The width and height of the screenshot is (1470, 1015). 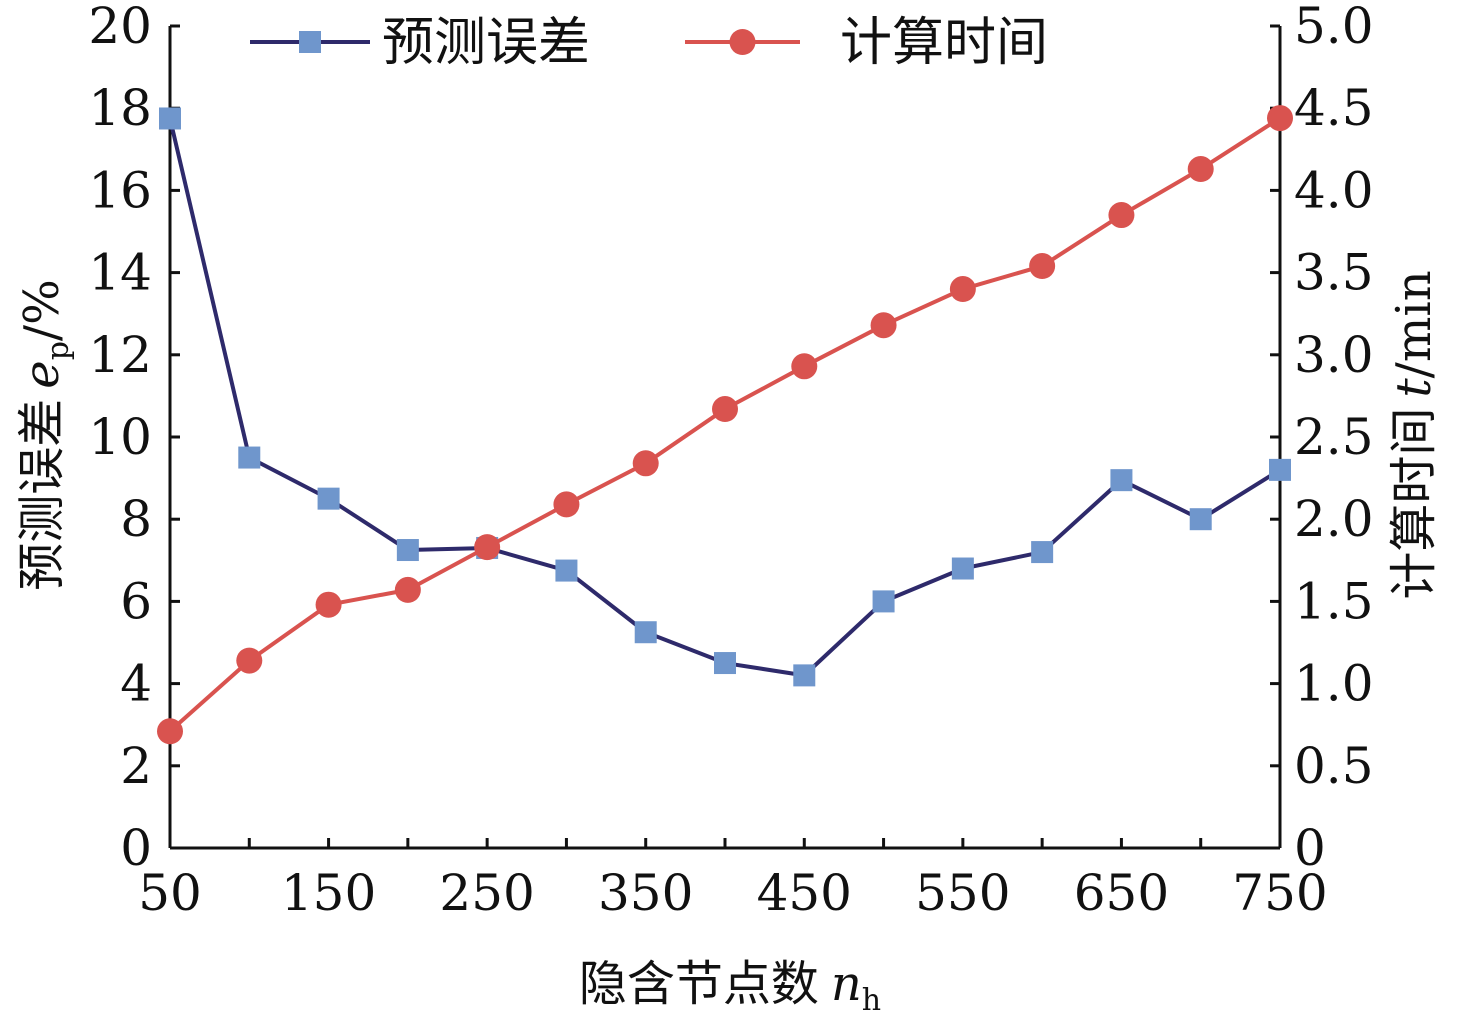 What do you see at coordinates (1310, 848) in the screenshot?
I see `right-y-tick-label: 0` at bounding box center [1310, 848].